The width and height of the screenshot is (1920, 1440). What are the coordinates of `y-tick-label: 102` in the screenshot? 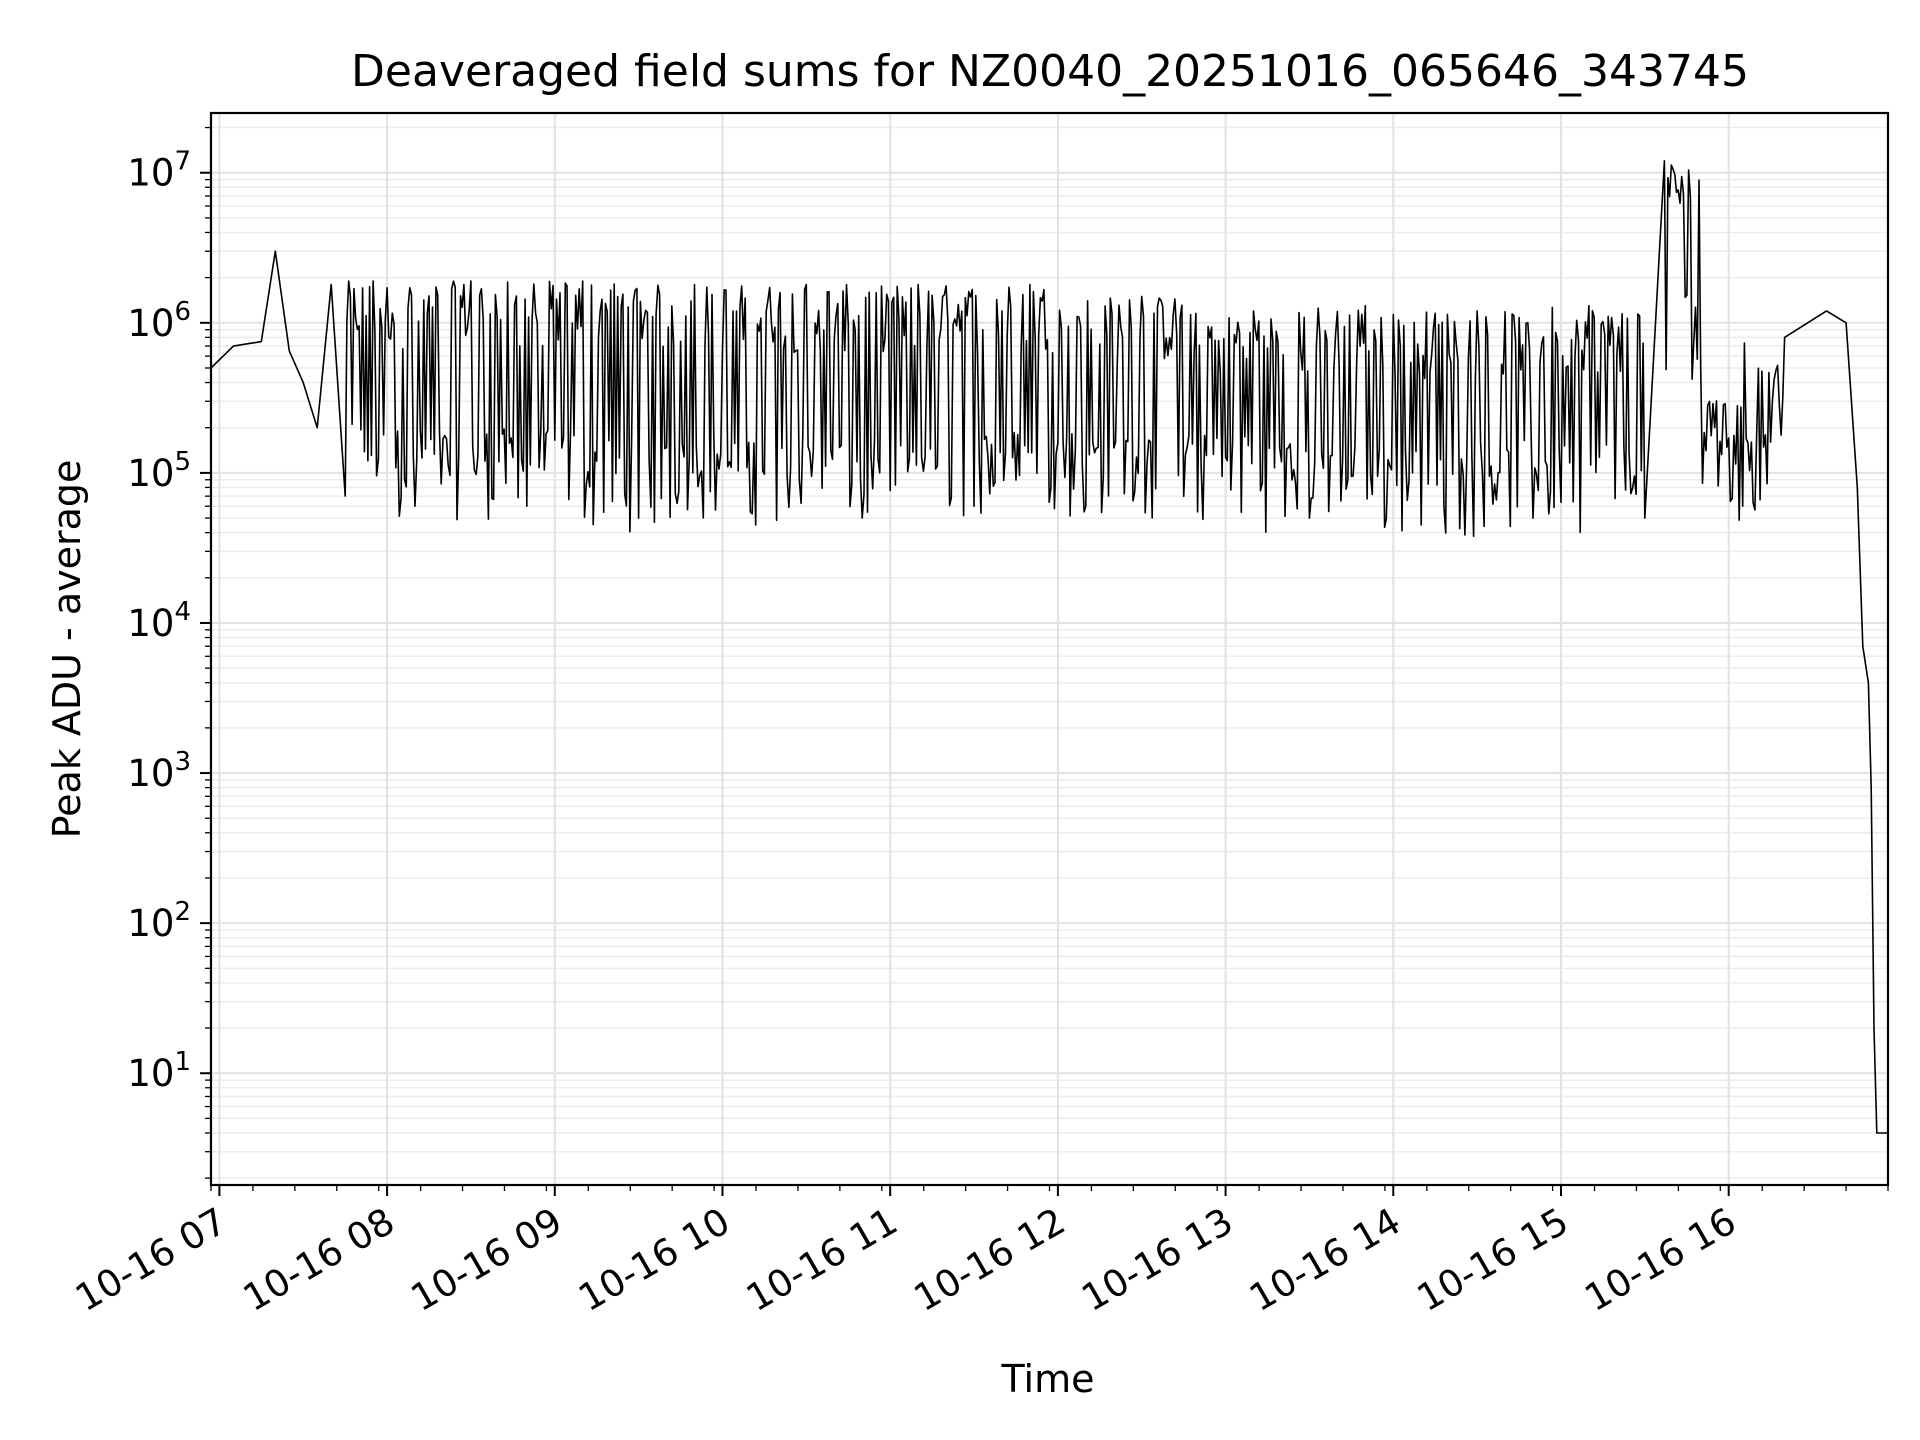 It's located at (159, 921).